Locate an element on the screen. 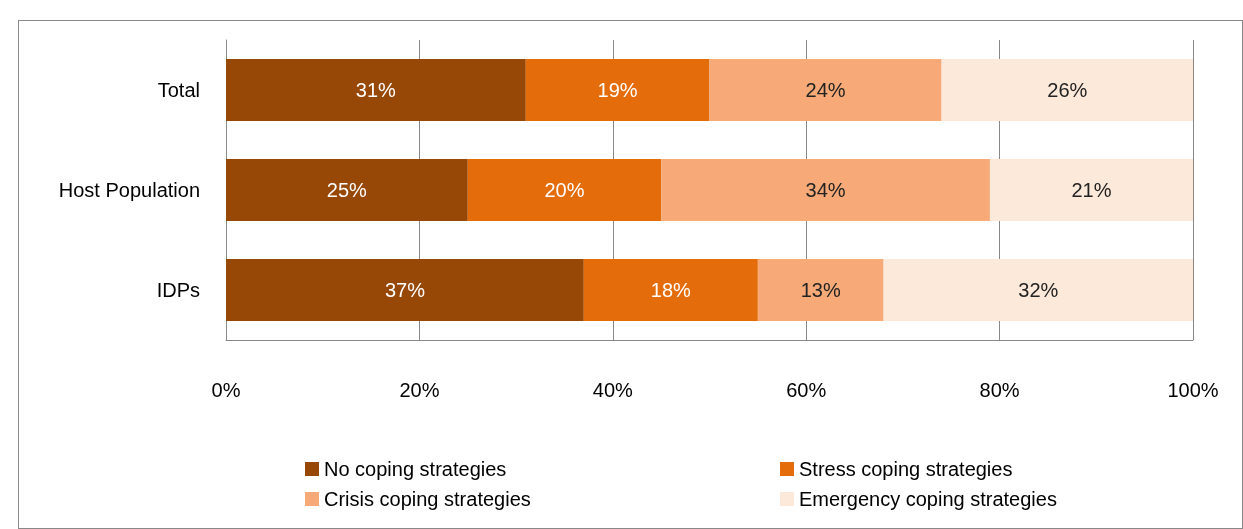 The width and height of the screenshot is (1243, 529). legend-label: Stress coping strategies is located at coordinates (906, 469).